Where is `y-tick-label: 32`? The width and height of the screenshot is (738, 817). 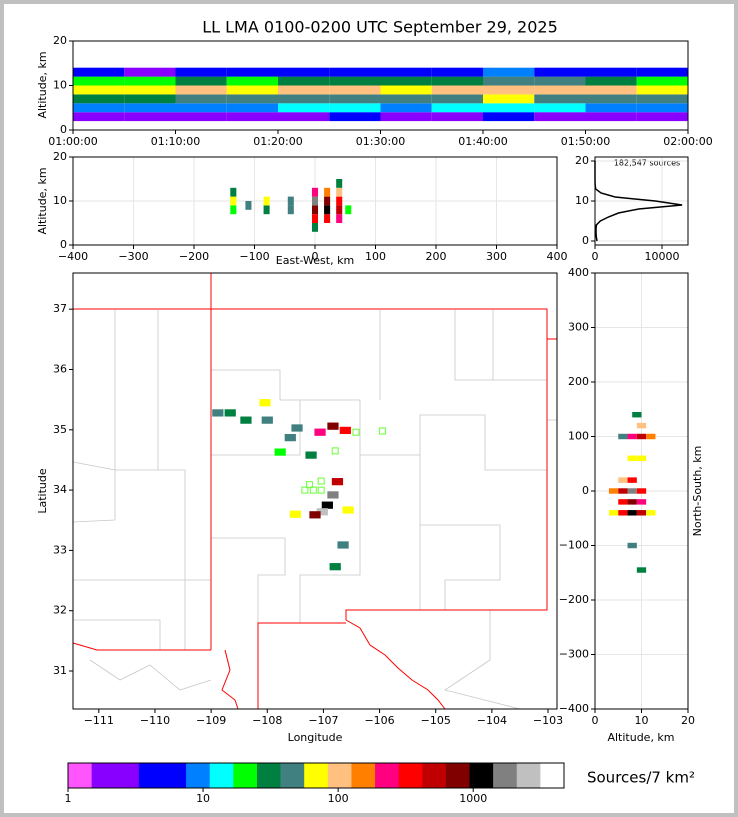 y-tick-label: 32 is located at coordinates (60, 610).